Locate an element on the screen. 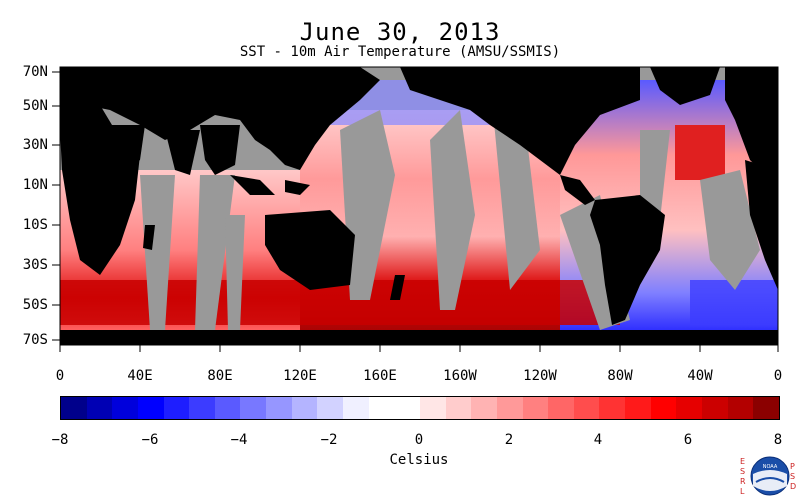 Image resolution: width=800 pixels, height=500 pixels. lat-label-50s: 50S is located at coordinates (35, 305).